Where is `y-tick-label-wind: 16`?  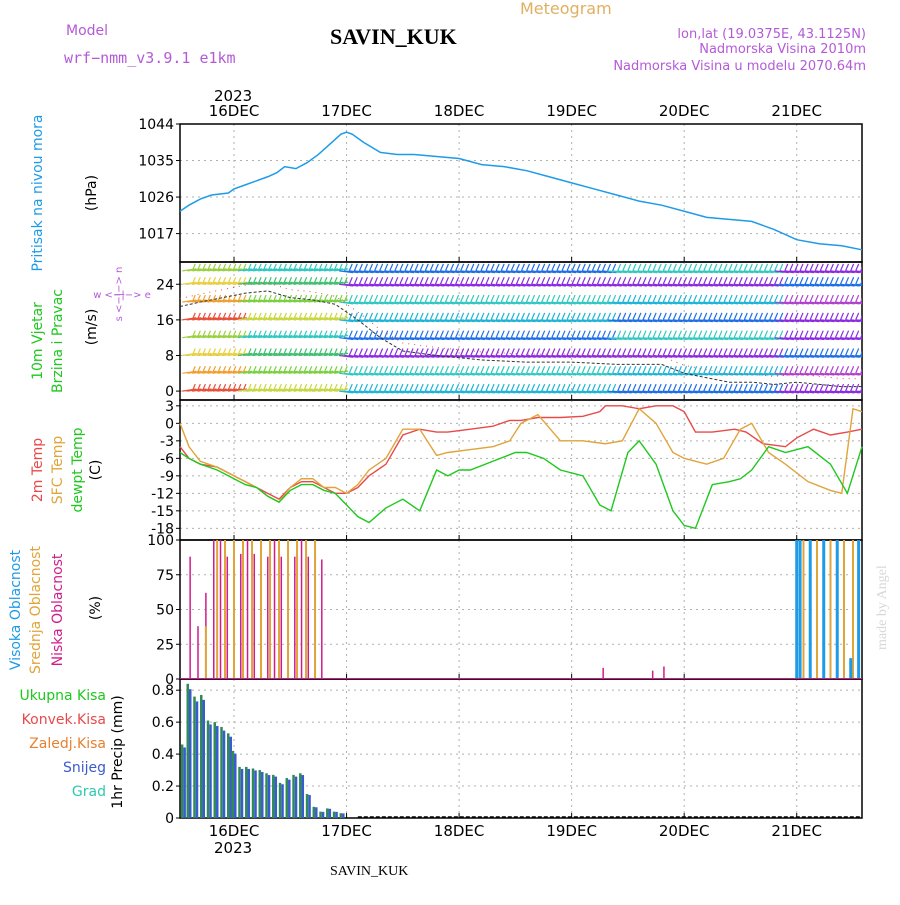 y-tick-label-wind: 16 is located at coordinates (165, 321).